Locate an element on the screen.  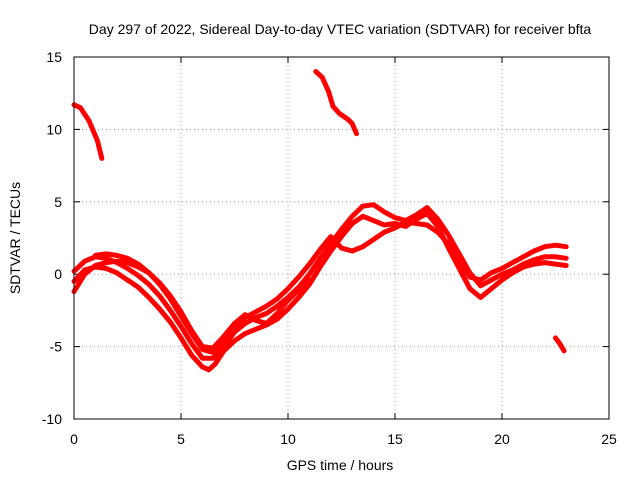
y-axis-label: SDTVAR / TECUs is located at coordinates (15, 238).